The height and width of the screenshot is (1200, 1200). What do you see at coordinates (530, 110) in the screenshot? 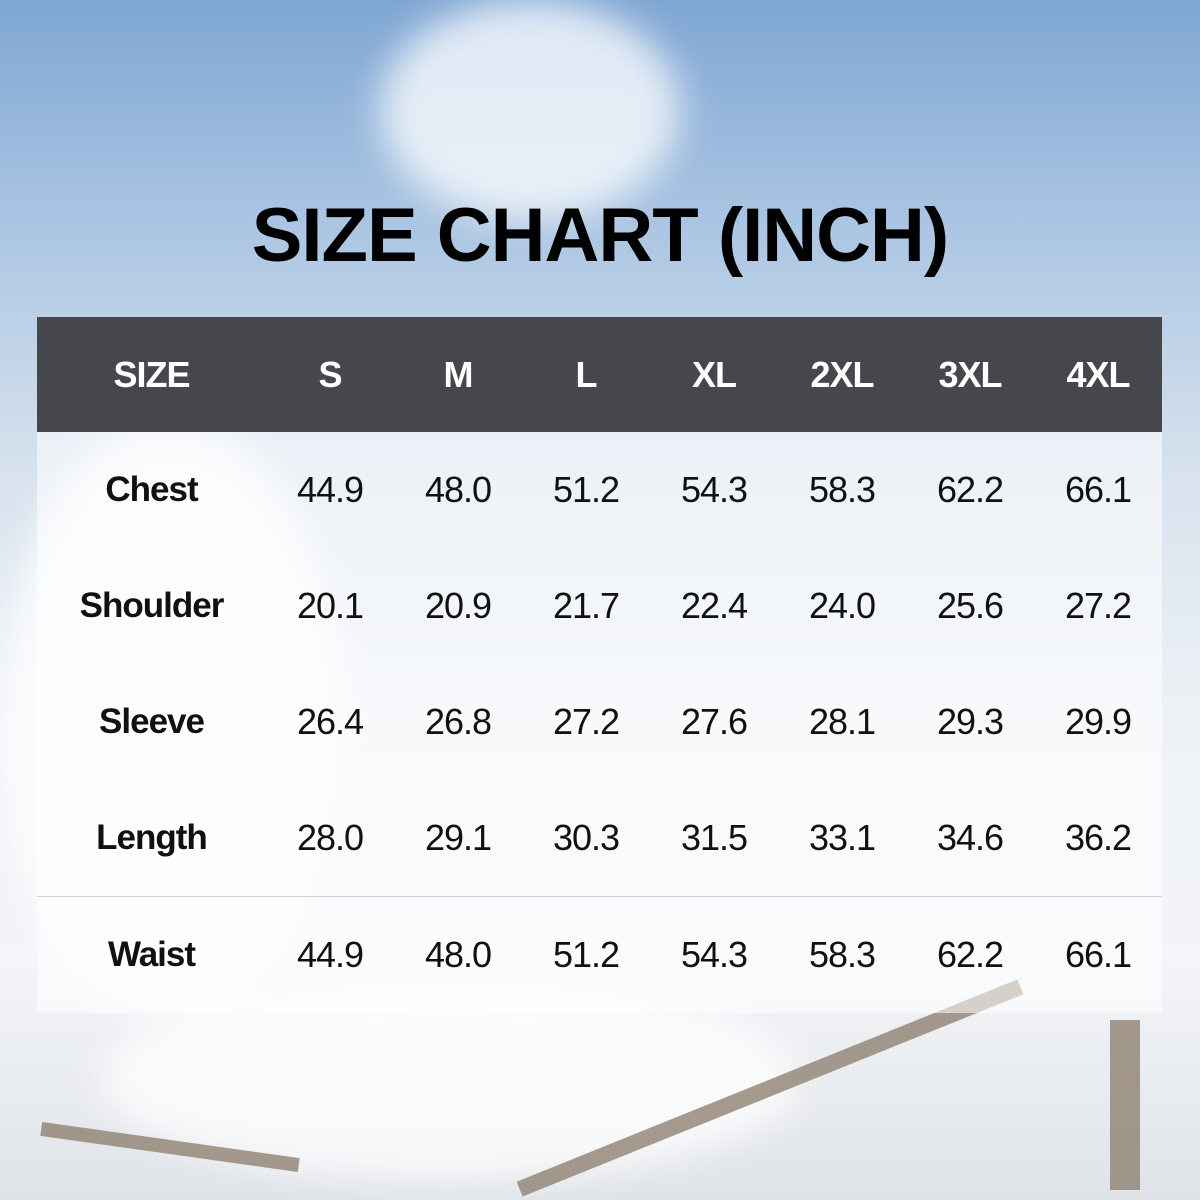
I see `snowy-branch` at bounding box center [530, 110].